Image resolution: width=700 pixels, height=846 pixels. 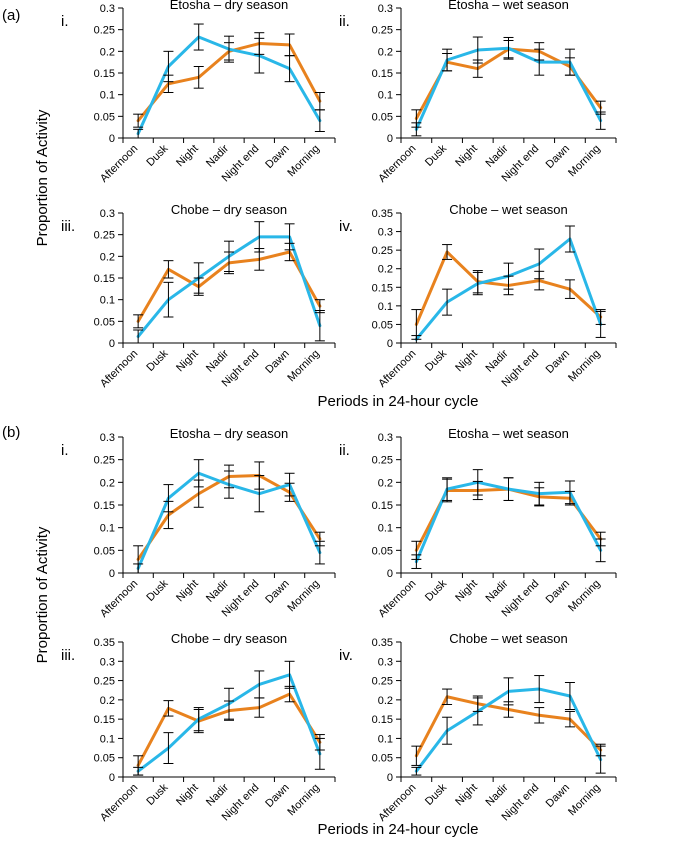 What do you see at coordinates (42, 594) in the screenshot?
I see `y-axis-label-b: Proportion of Activity` at bounding box center [42, 594].